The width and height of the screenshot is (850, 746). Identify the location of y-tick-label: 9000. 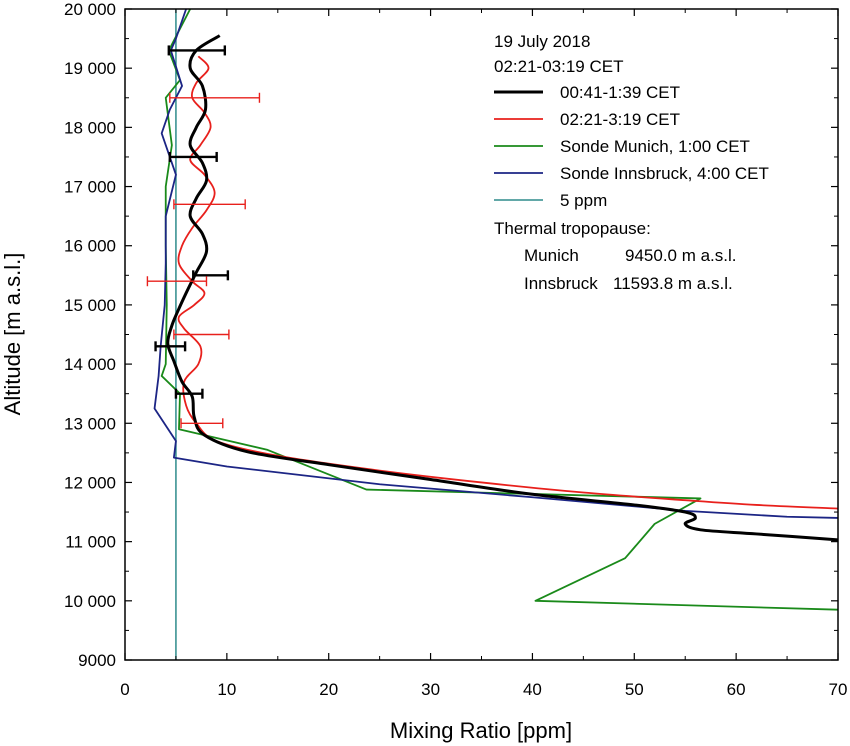
(97, 660).